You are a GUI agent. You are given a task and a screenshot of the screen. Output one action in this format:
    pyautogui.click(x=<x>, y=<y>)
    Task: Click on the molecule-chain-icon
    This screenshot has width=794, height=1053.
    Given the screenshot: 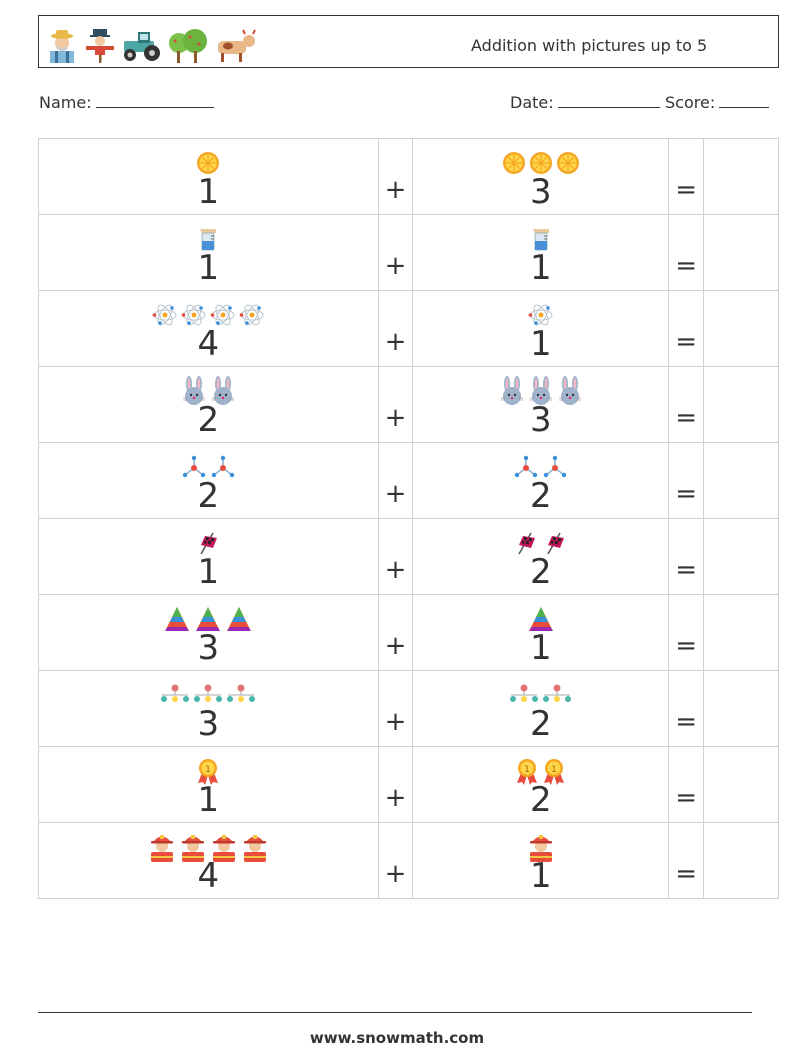 What is the action you would take?
    pyautogui.click(x=557, y=695)
    